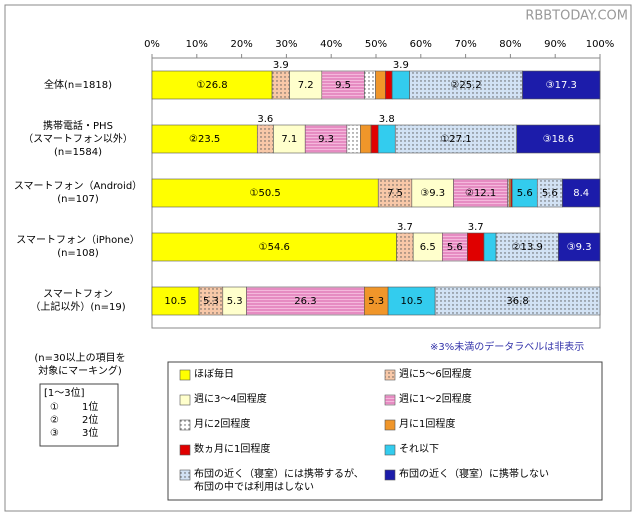 The width and height of the screenshot is (640, 518). What do you see at coordinates (214, 374) in the screenshot?
I see `legend-label: ほぼ毎日` at bounding box center [214, 374].